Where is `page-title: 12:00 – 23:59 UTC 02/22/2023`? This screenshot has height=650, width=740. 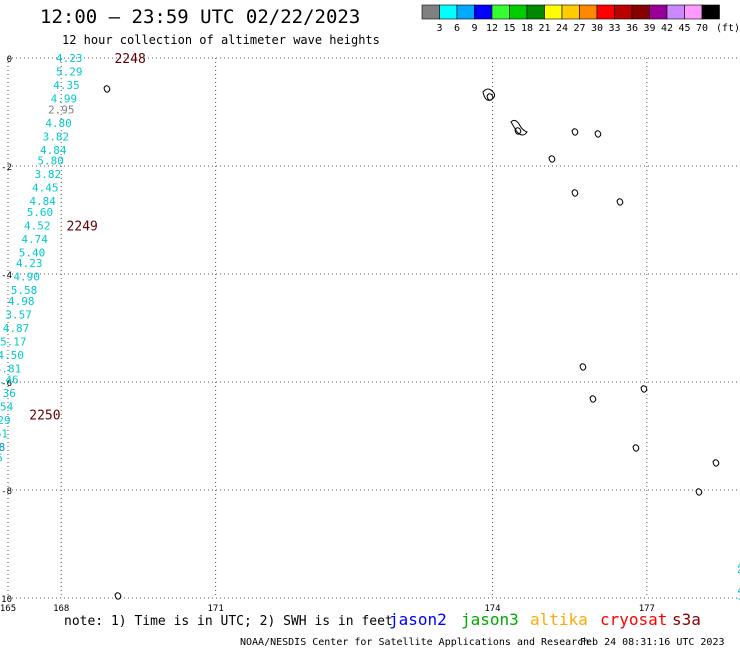 page-title: 12:00 – 23:59 UTC 02/22/2023 is located at coordinates (200, 17).